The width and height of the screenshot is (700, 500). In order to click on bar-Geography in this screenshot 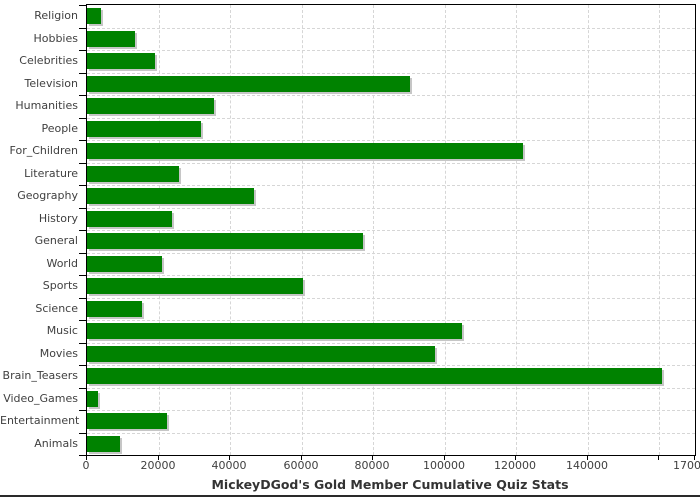, I will do `click(170, 196)`.